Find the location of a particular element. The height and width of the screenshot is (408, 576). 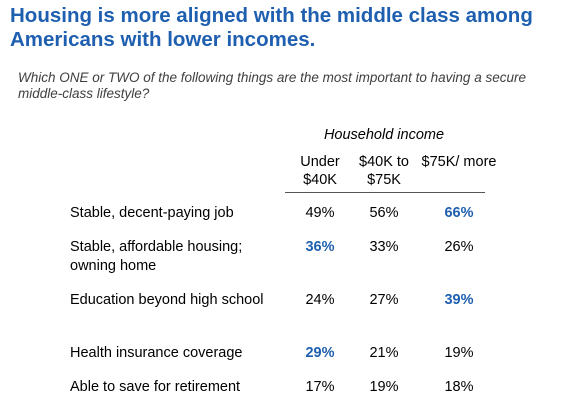

table-cell: 29% is located at coordinates (320, 353).